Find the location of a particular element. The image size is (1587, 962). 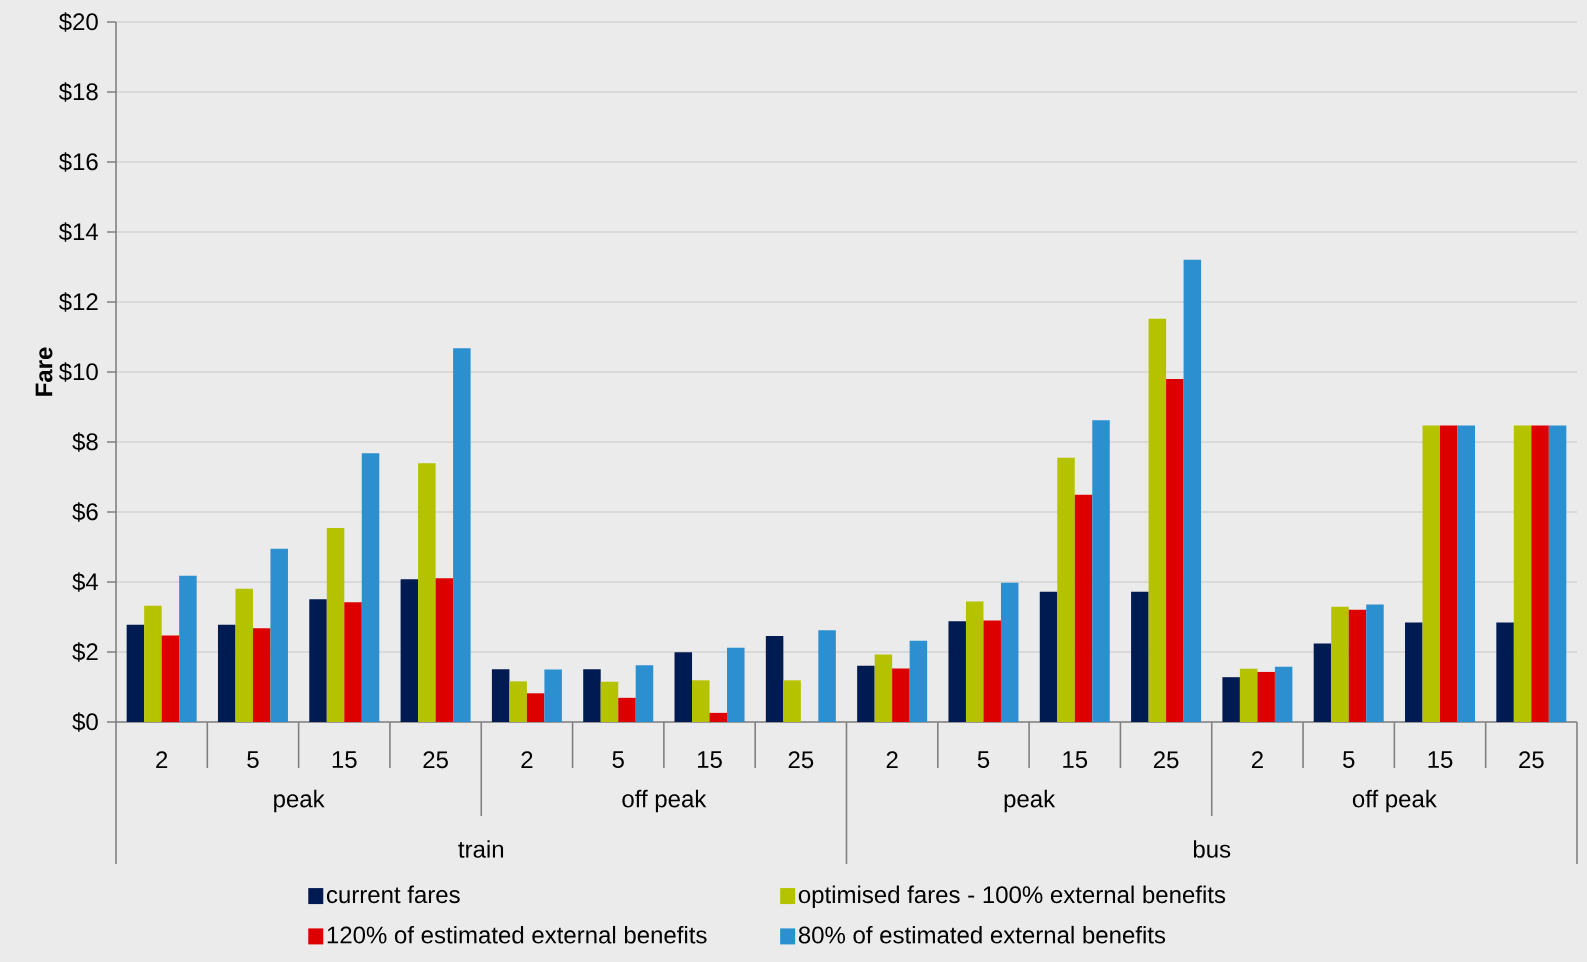

text: train is located at coordinates (481, 849).